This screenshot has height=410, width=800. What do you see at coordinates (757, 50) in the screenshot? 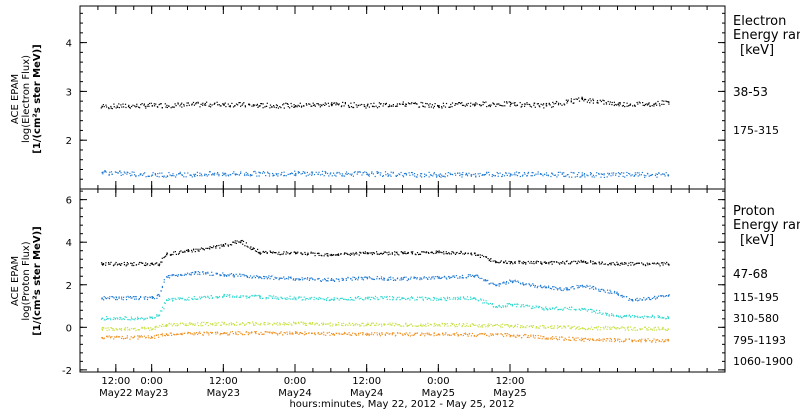
I see `electron-legend-title-3: [keV]` at bounding box center [757, 50].